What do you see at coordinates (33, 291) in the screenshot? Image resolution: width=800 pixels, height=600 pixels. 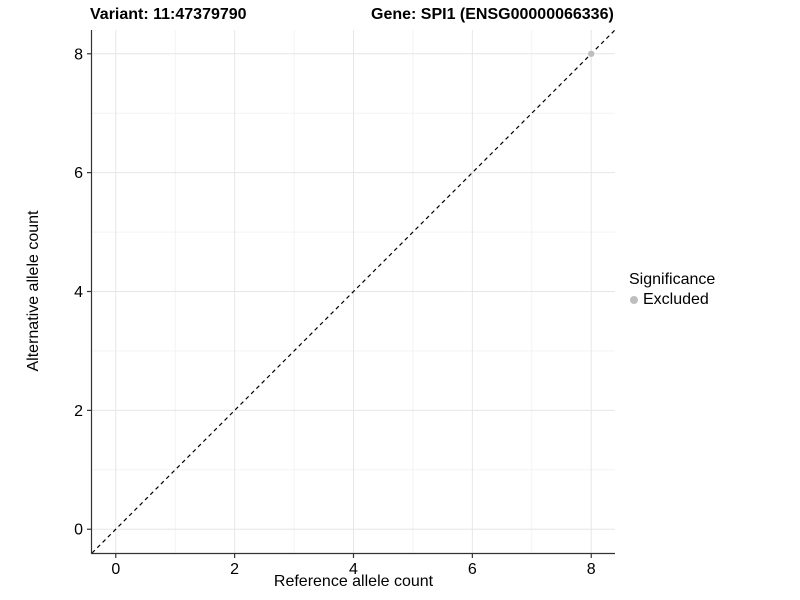 I see `y-axis-title-text: Alternative allele count` at bounding box center [33, 291].